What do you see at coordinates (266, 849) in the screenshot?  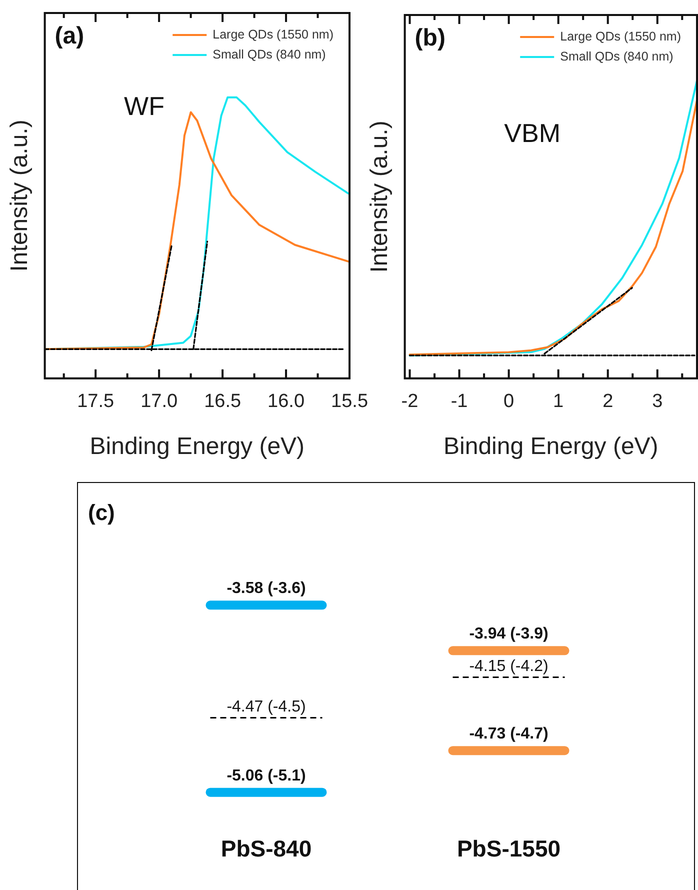 I see `category-label: PbS-840` at bounding box center [266, 849].